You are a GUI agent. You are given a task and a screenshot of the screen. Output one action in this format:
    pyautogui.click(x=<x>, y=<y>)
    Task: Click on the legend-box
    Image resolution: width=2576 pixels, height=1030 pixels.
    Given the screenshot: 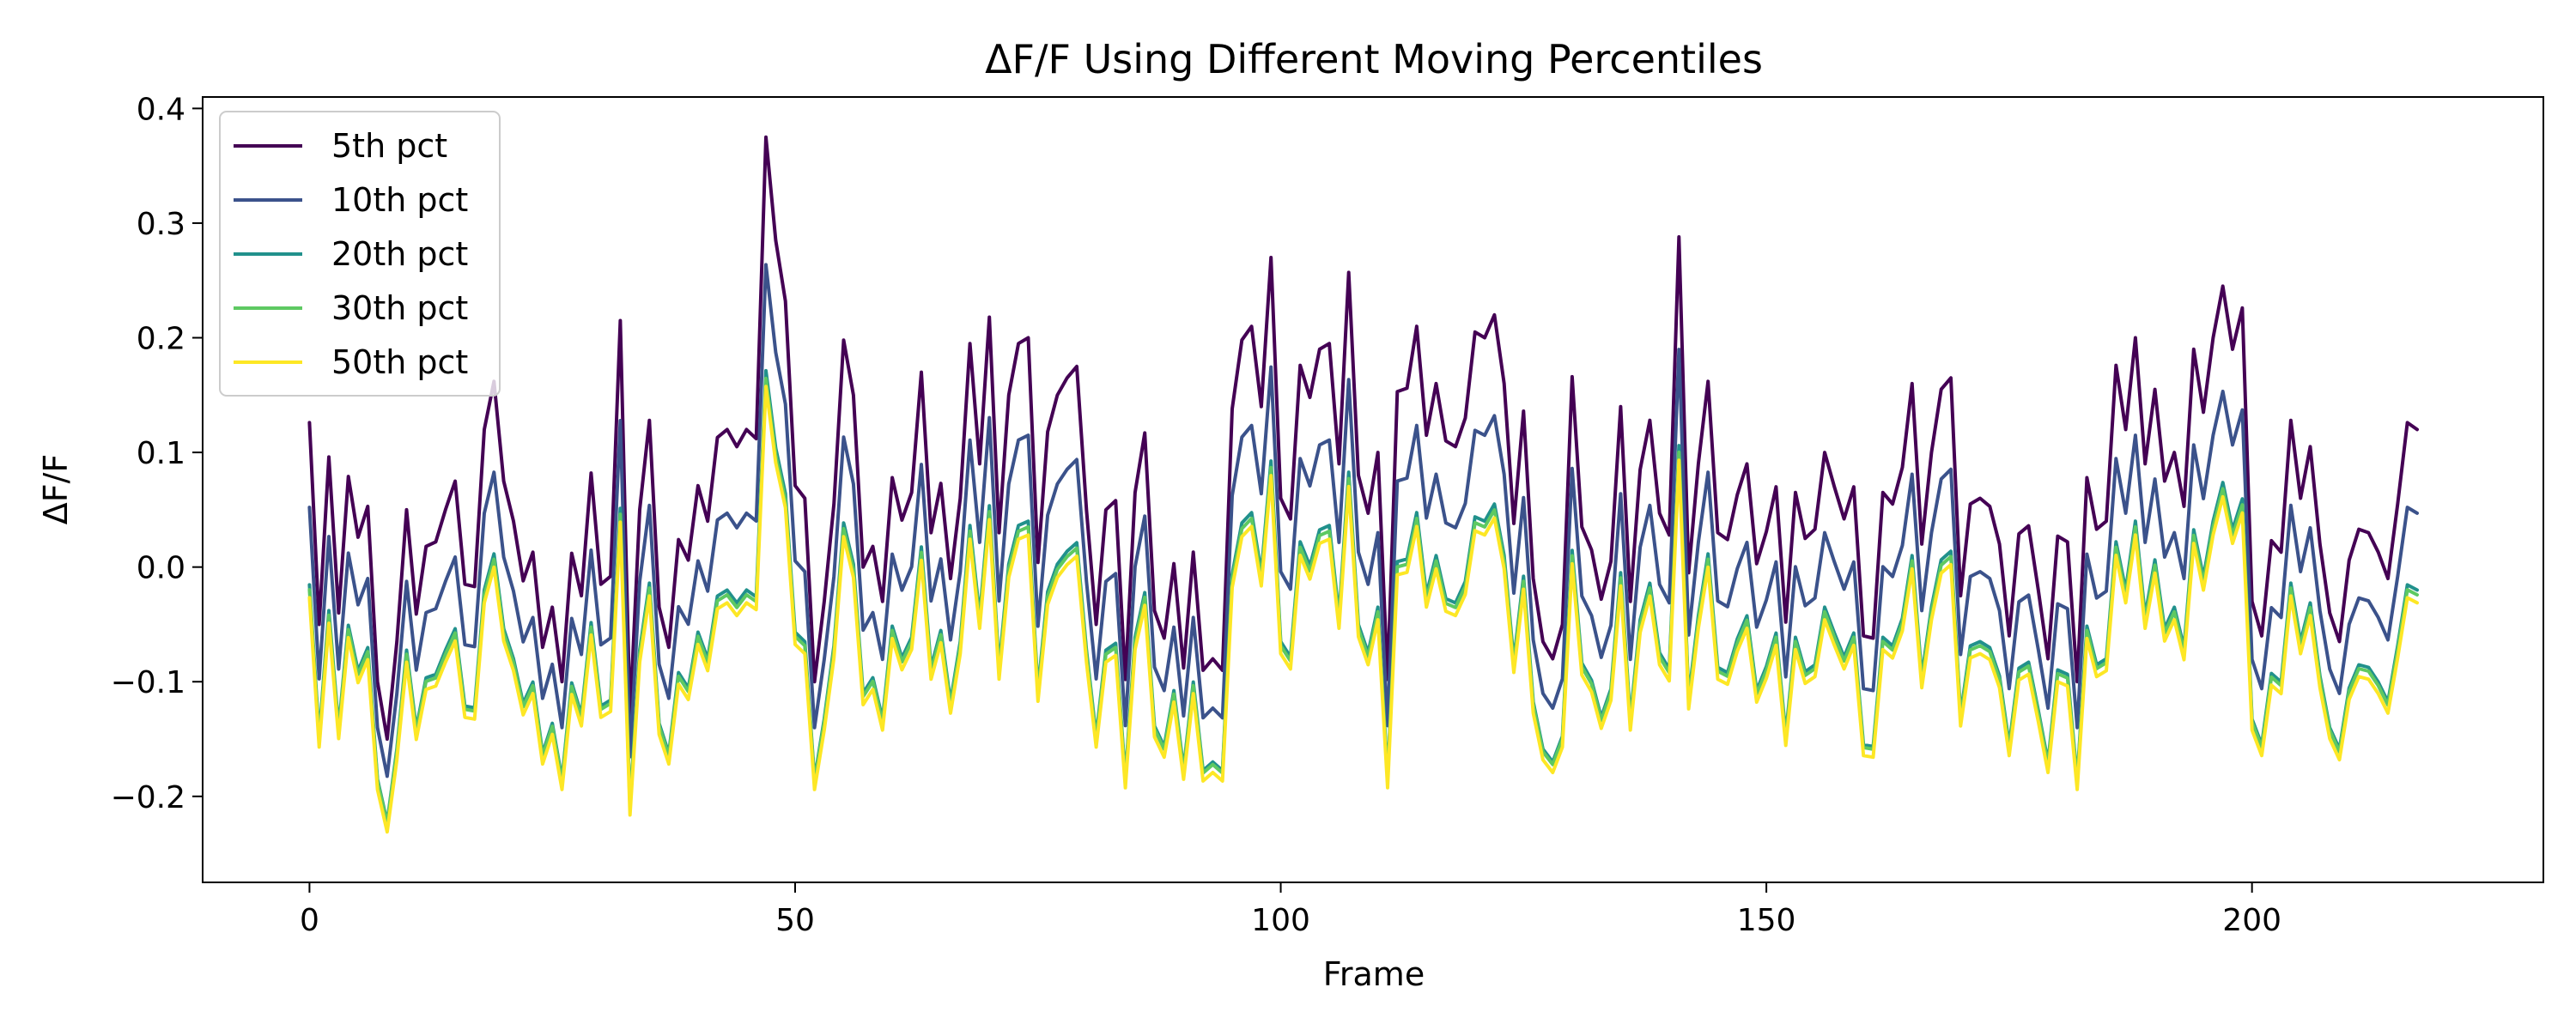 What is the action you would take?
    pyautogui.click(x=360, y=254)
    